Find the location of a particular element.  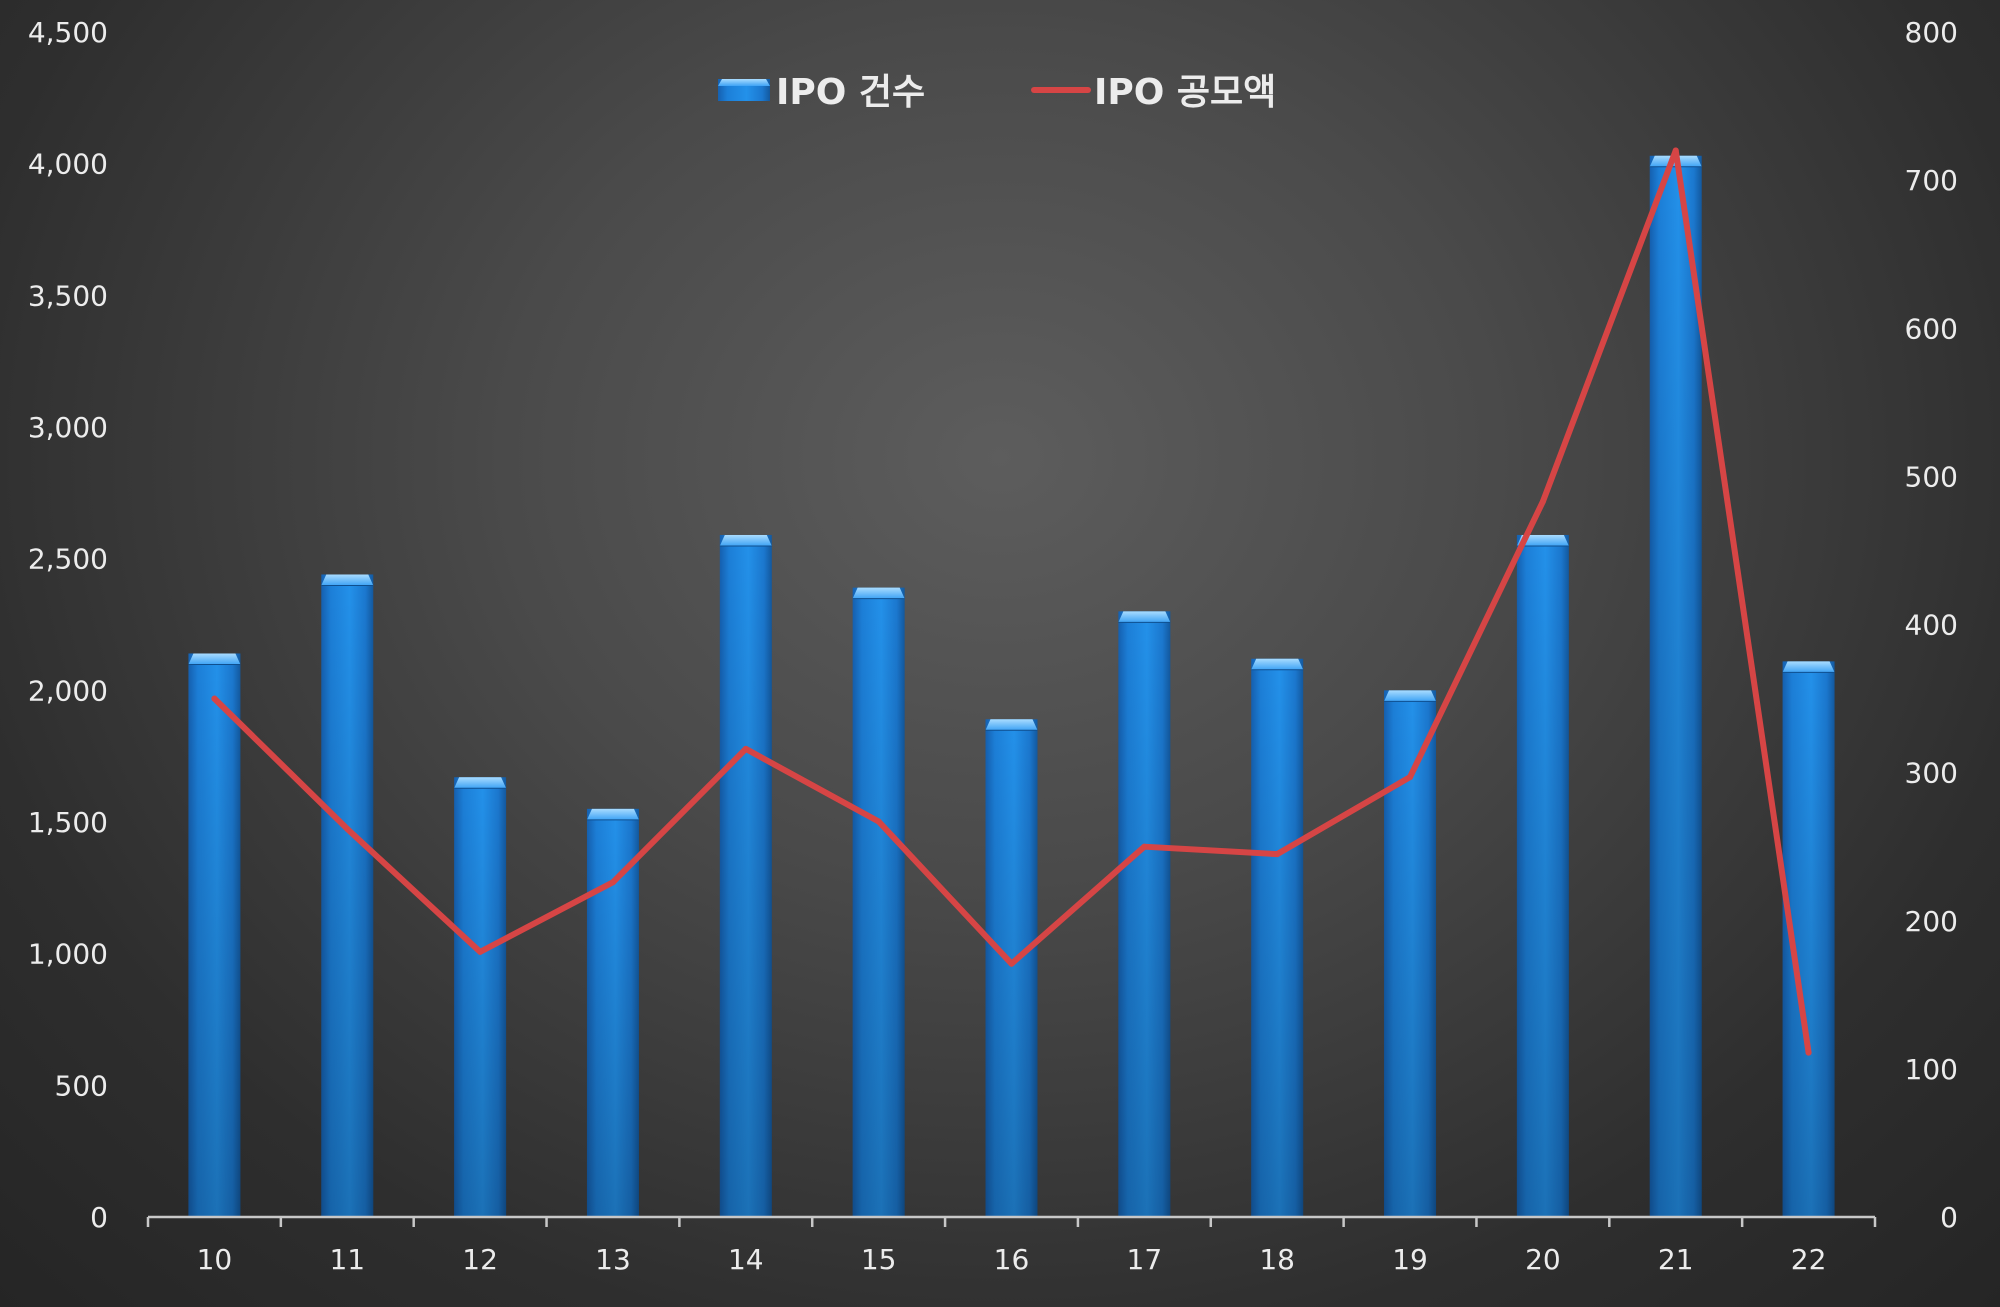

x-tick-label: 16 is located at coordinates (1012, 1259).